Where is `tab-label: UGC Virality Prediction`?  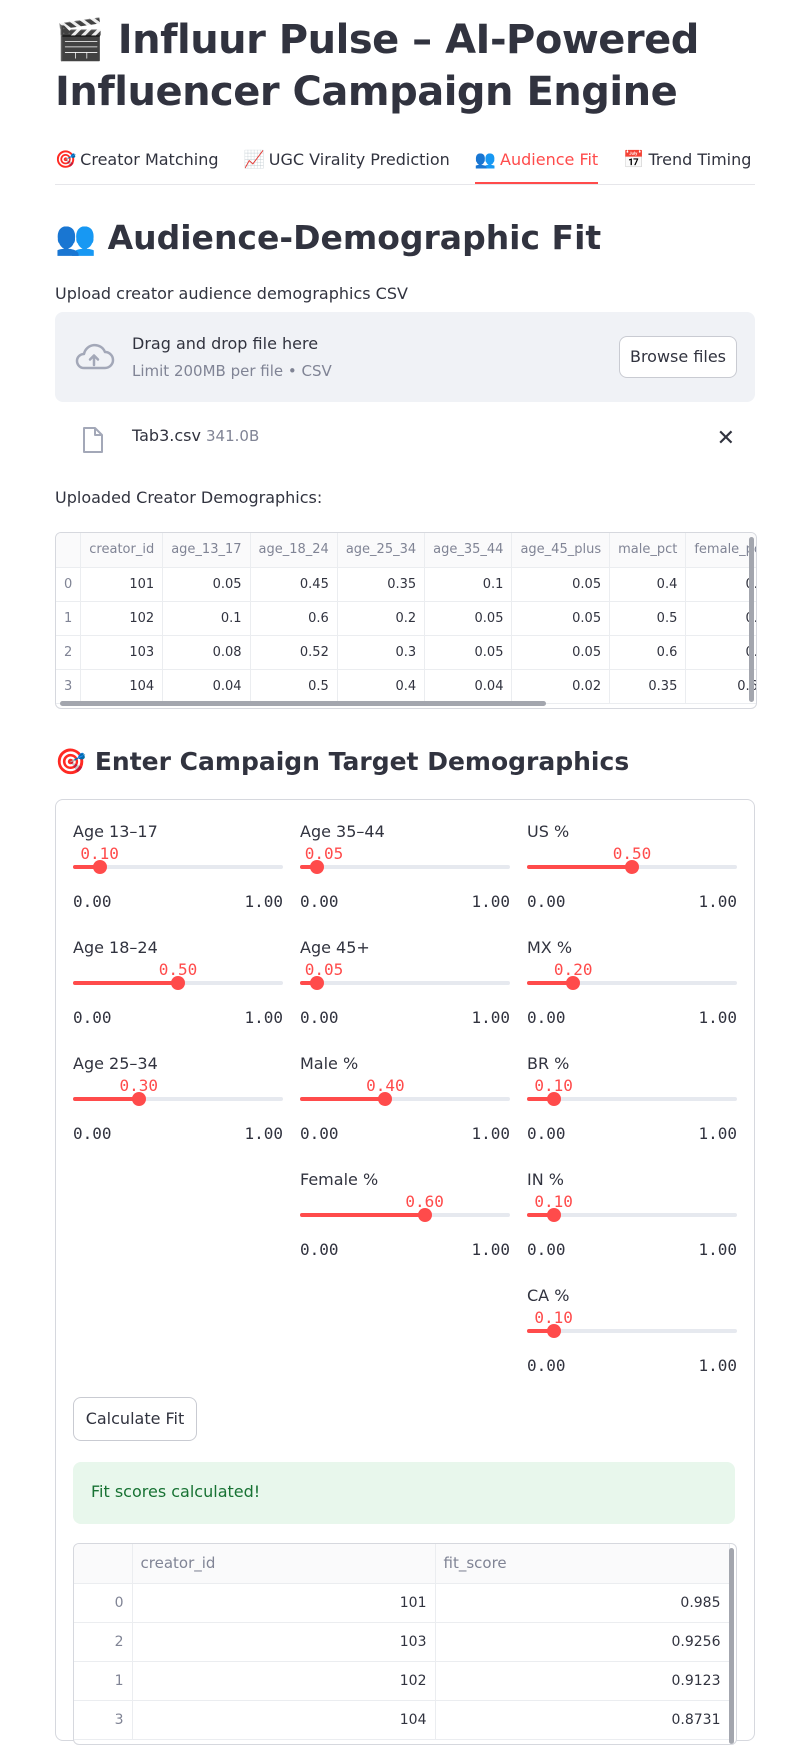
tab-label: UGC Virality Prediction is located at coordinates (359, 159).